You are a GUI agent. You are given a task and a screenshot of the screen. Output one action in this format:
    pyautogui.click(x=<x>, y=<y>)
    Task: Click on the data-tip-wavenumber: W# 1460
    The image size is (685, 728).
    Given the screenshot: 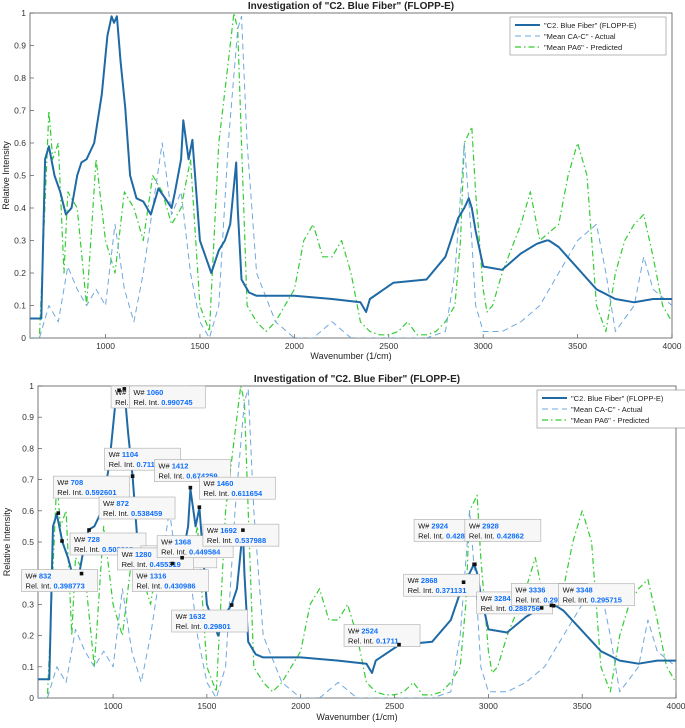 What is the action you would take?
    pyautogui.click(x=218, y=483)
    